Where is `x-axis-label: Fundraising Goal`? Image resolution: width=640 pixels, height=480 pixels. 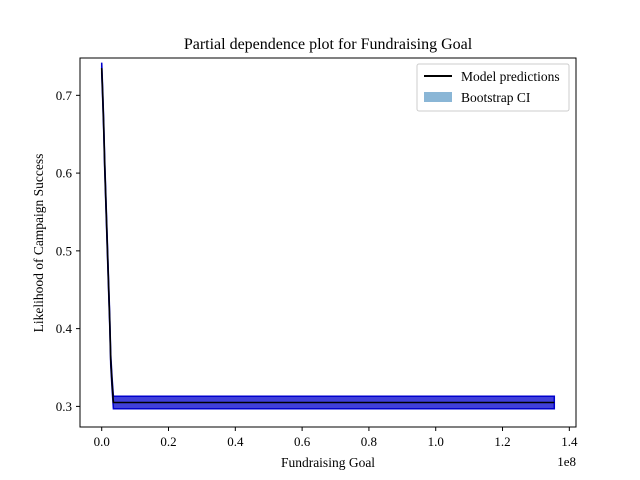 x-axis-label: Fundraising Goal is located at coordinates (328, 462).